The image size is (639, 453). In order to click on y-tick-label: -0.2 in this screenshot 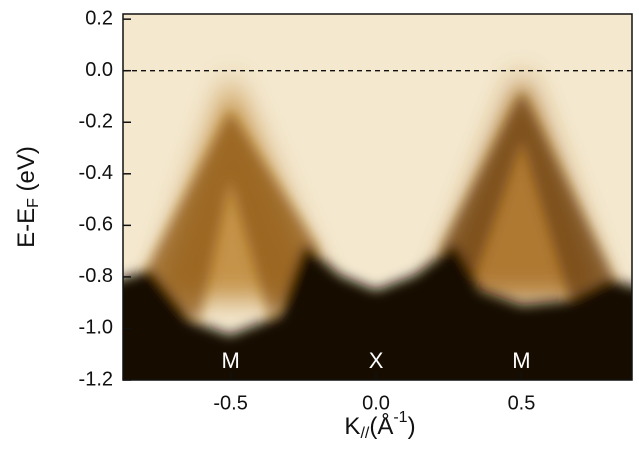, I will do `click(96, 122)`.